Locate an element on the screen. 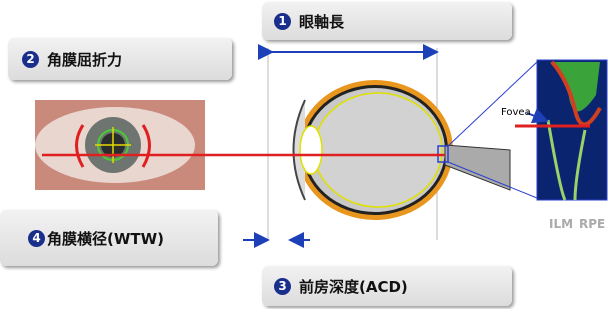 Image resolution: width=609 pixels, height=309 pixels. label-text: 角膜屈折力 is located at coordinates (85, 59).